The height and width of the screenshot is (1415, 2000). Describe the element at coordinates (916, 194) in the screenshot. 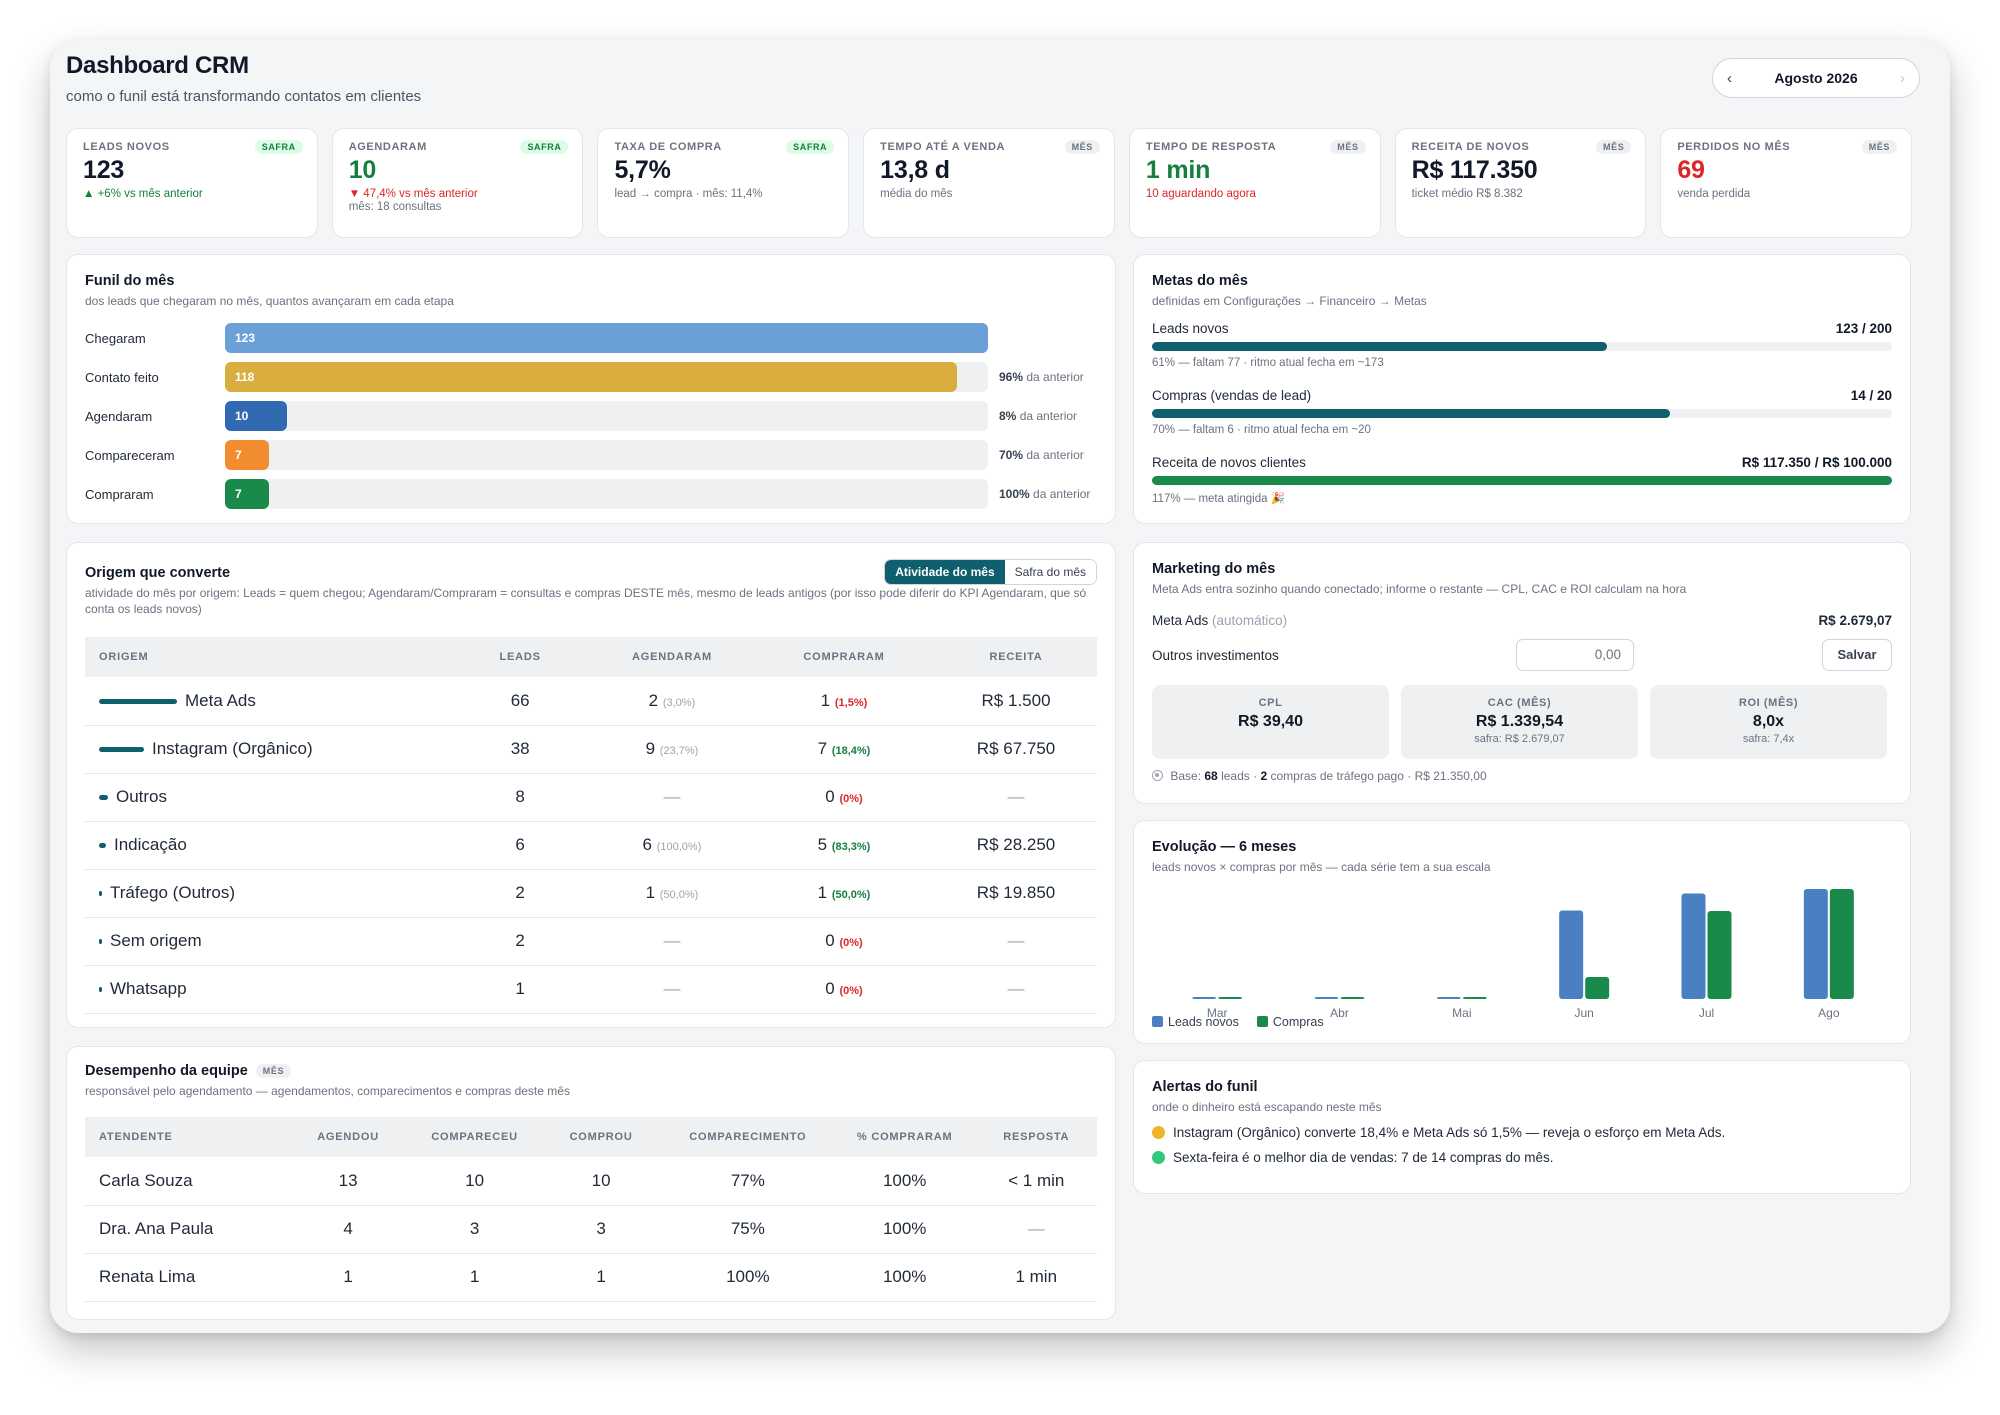

I see `kpi-sub: média do mês` at that location.